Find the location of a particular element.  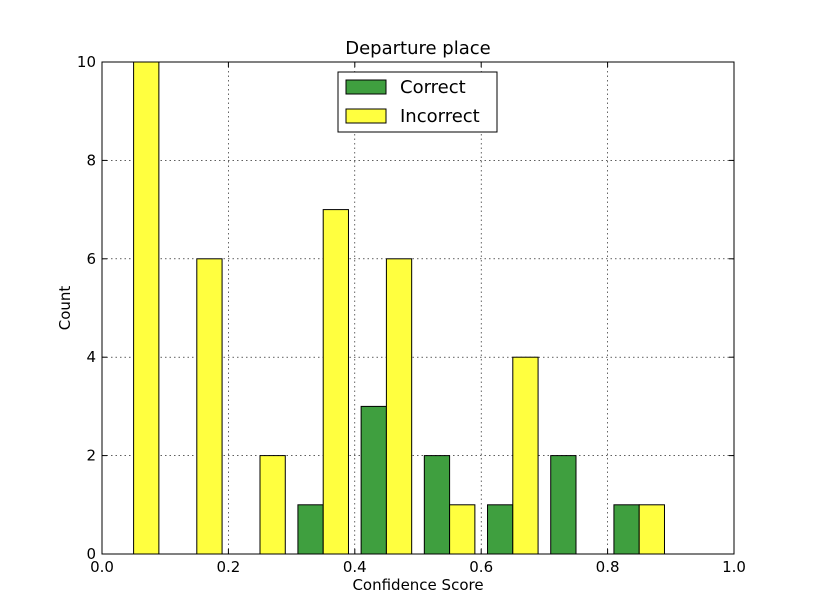

y-tick-label: 2 is located at coordinates (91, 456).